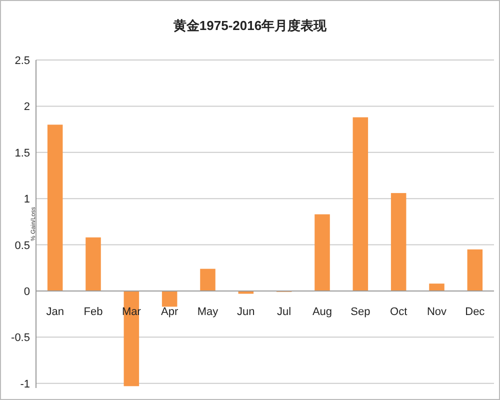 This screenshot has height=400, width=500. I want to click on x-tick-label: May, so click(208, 312).